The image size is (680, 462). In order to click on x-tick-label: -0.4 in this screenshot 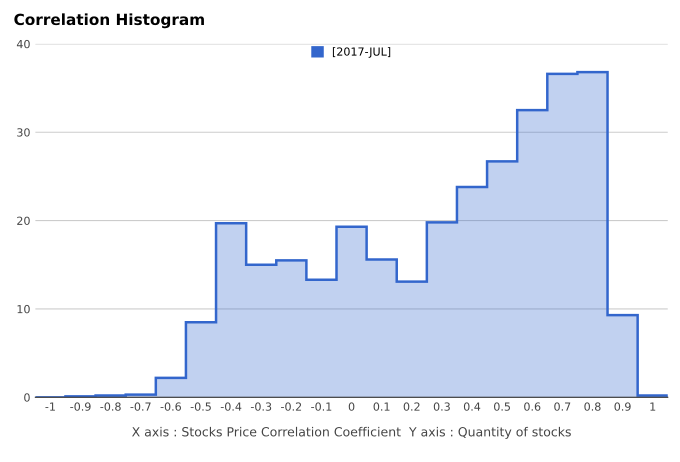, I will do `click(231, 406)`.